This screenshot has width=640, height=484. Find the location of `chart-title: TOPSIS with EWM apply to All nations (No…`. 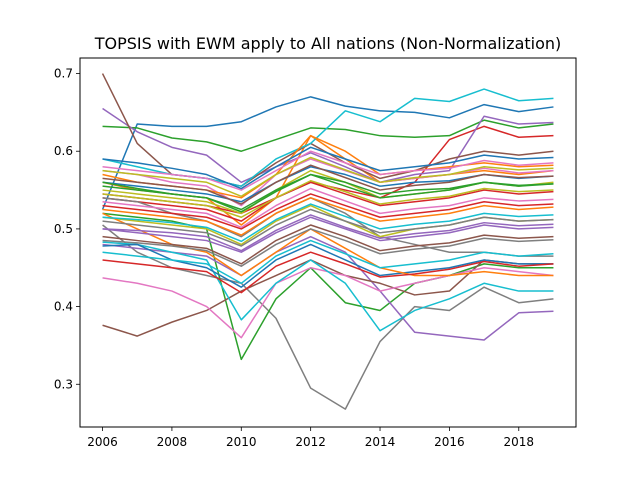

chart-title: TOPSIS with EWM apply to All nations (No… is located at coordinates (328, 43).